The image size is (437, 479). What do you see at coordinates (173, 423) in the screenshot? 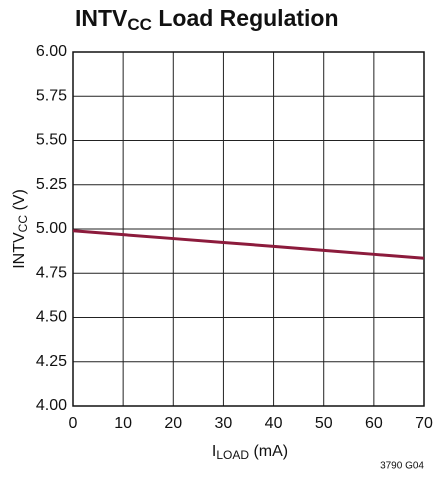
I see `x-tick-label: 20` at bounding box center [173, 423].